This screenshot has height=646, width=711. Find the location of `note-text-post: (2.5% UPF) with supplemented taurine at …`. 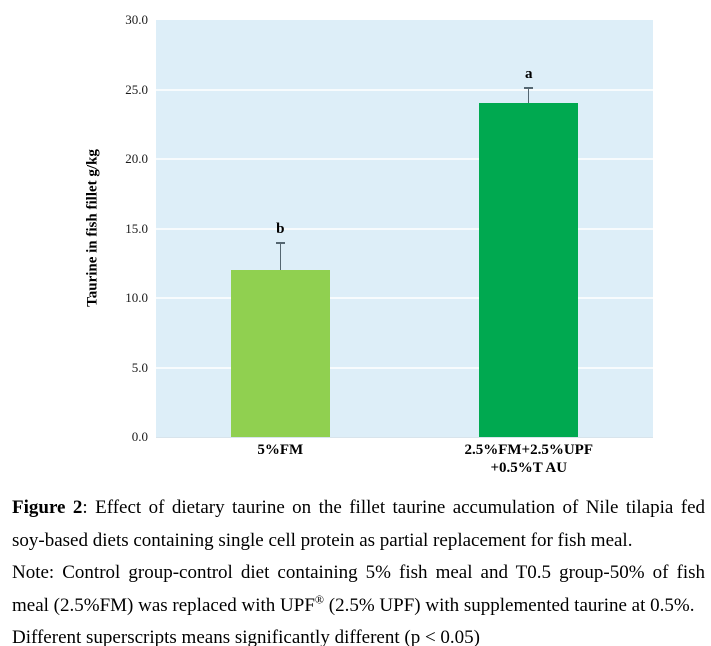

note-text-post: (2.5% UPF) with supplemented taurine at … is located at coordinates (509, 605).